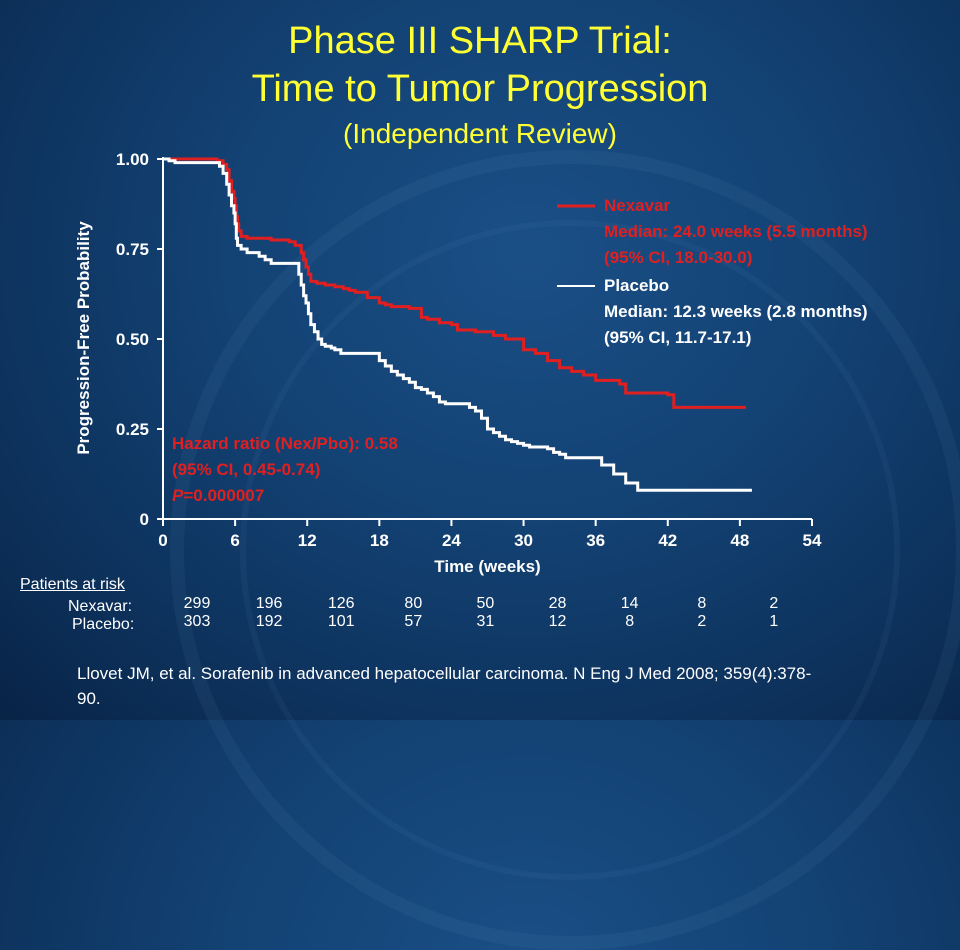 The width and height of the screenshot is (960, 950). I want to click on x-tick-label: 18, so click(379, 540).